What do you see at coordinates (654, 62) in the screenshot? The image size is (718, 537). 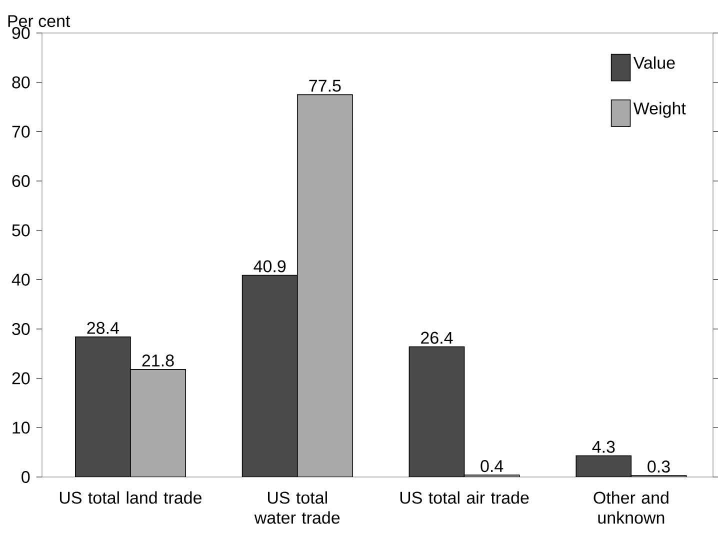 I see `legend-label: Value` at bounding box center [654, 62].